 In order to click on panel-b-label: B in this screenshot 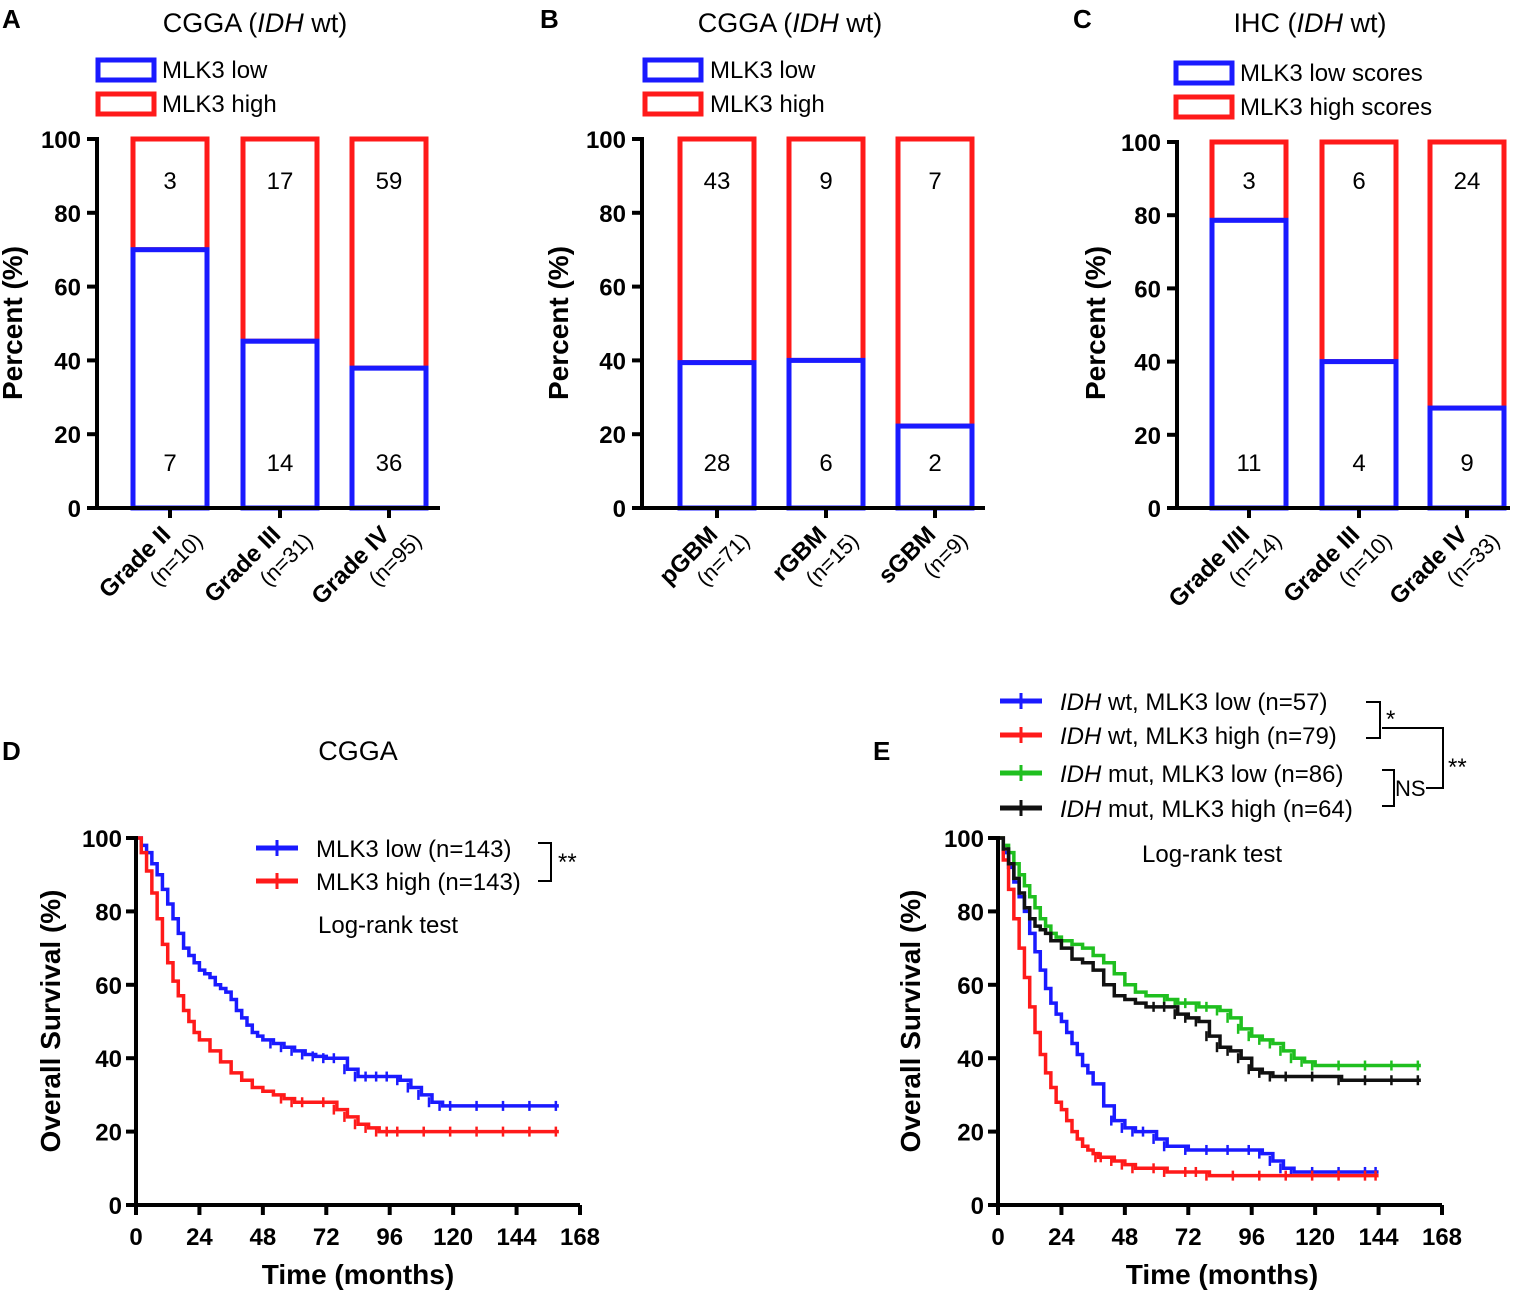, I will do `click(549, 19)`.